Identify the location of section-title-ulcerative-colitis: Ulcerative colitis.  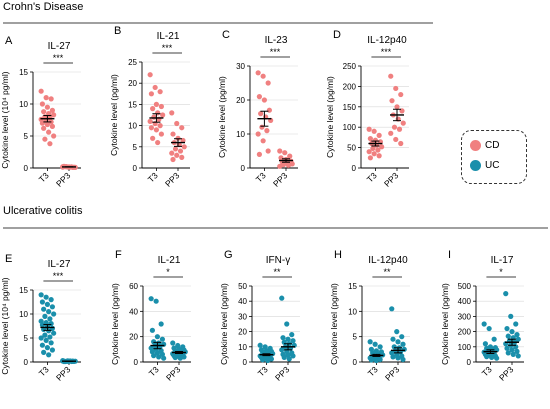
(43, 211).